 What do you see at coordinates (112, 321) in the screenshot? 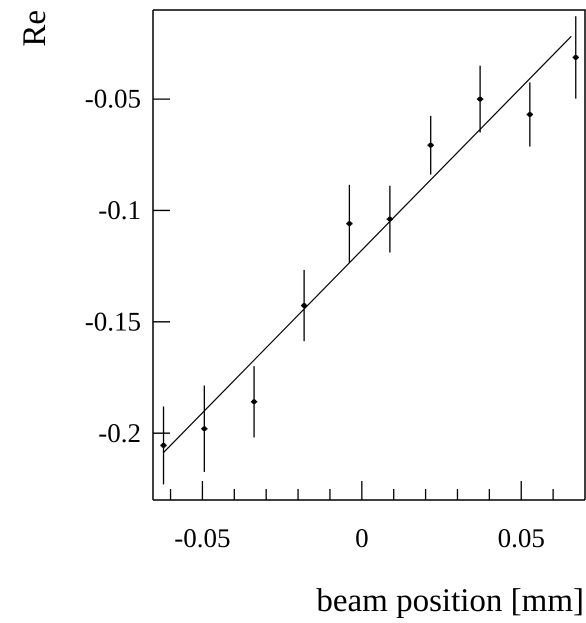
I see `y-tick-label: -0.15` at bounding box center [112, 321].